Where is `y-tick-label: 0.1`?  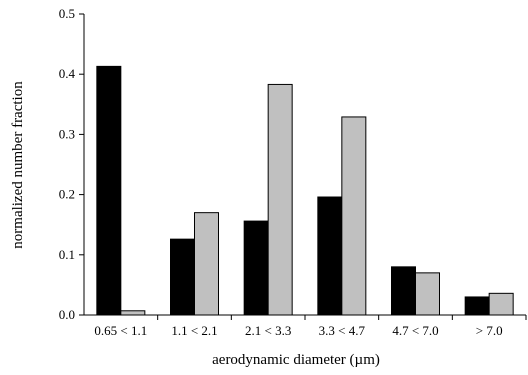
y-tick-label: 0.1 is located at coordinates (67, 254).